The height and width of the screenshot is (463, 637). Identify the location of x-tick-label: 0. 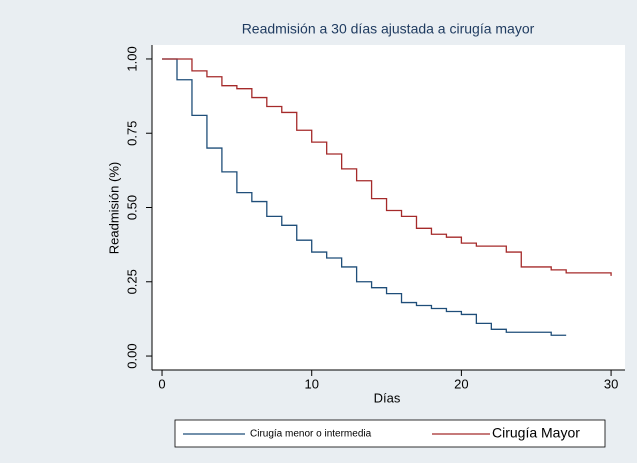
(161, 383).